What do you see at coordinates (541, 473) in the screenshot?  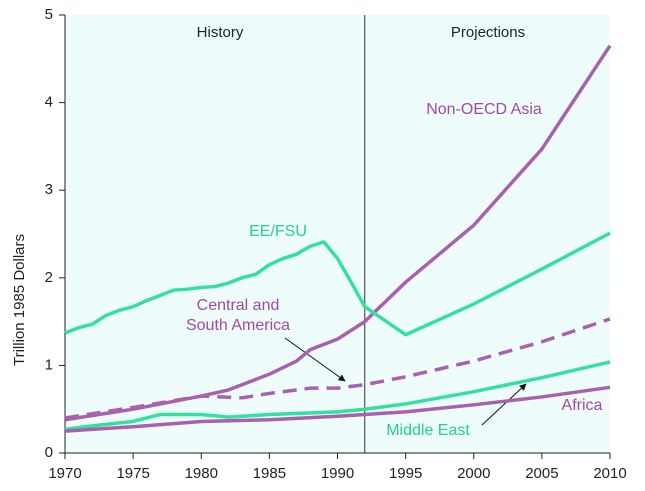 I see `x-tick-label: 2005` at bounding box center [541, 473].